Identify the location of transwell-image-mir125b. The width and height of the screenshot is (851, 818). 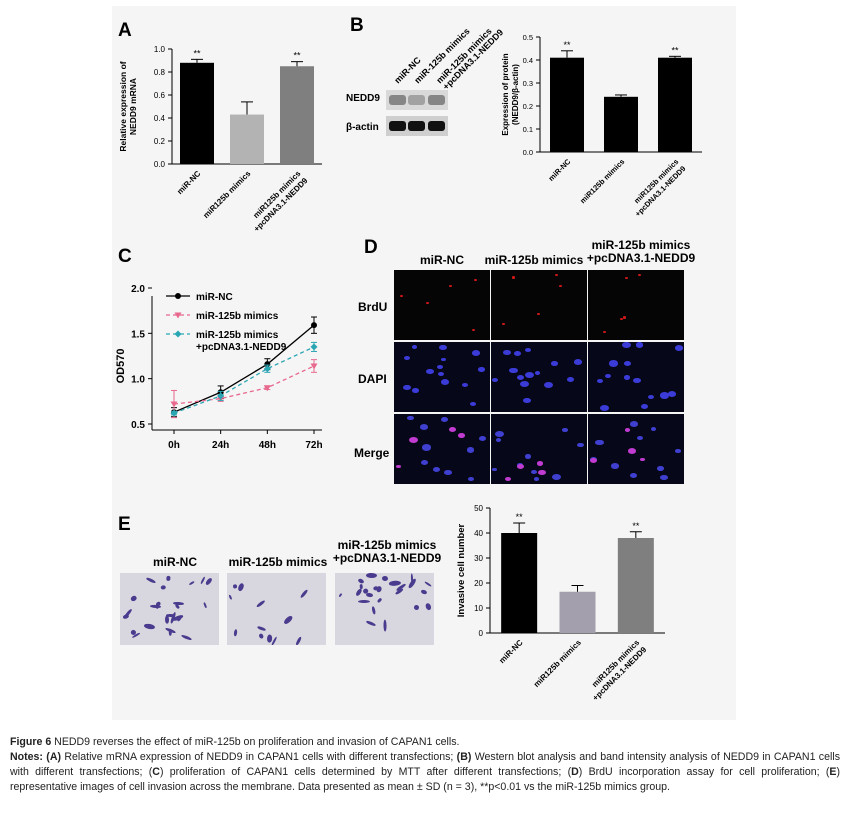
(276, 609).